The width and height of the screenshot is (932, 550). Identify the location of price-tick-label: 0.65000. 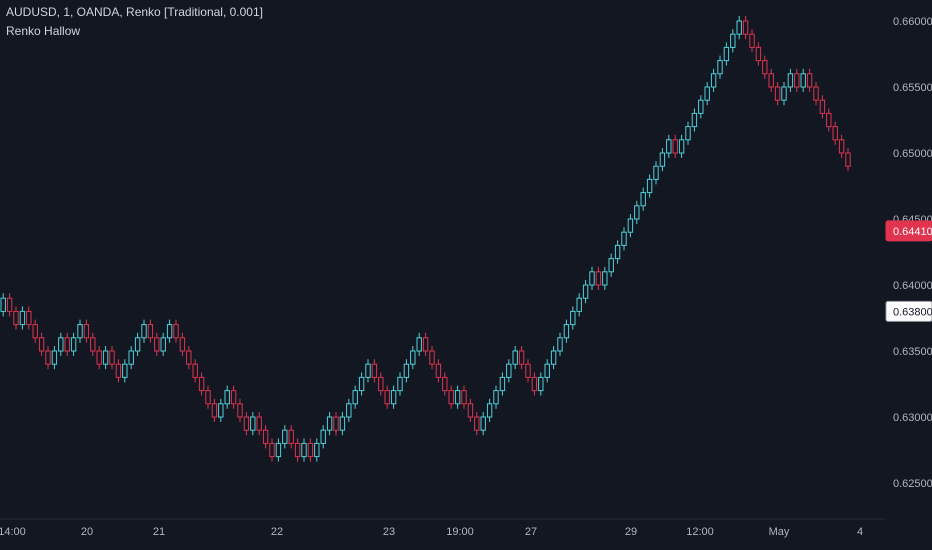
(912, 154).